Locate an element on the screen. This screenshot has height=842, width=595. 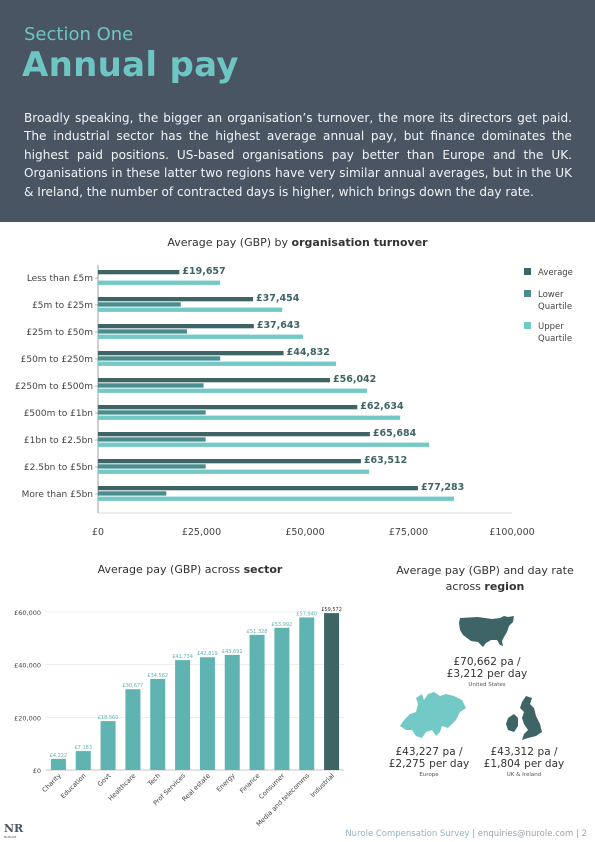
category-label: Charity is located at coordinates (52, 783).